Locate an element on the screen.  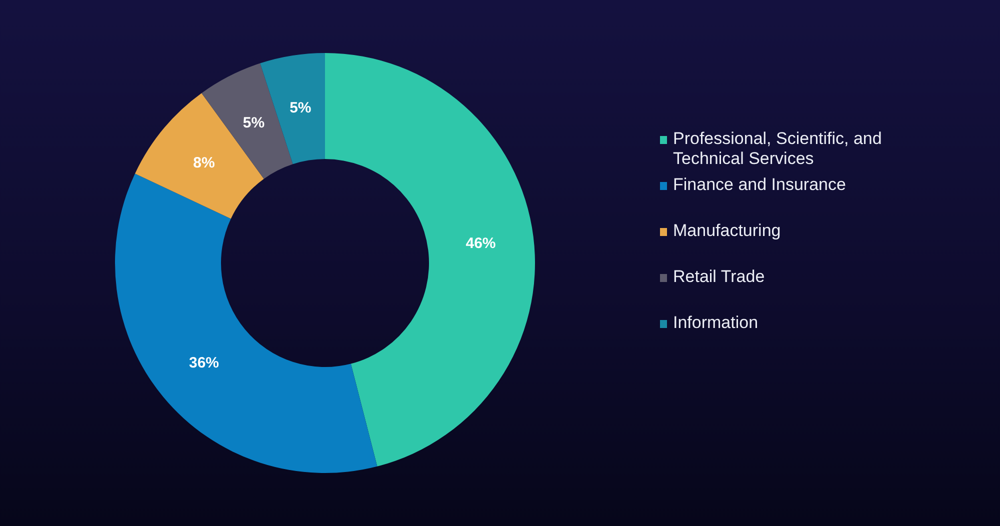
legend-label: Finance and Insurance is located at coordinates (759, 185).